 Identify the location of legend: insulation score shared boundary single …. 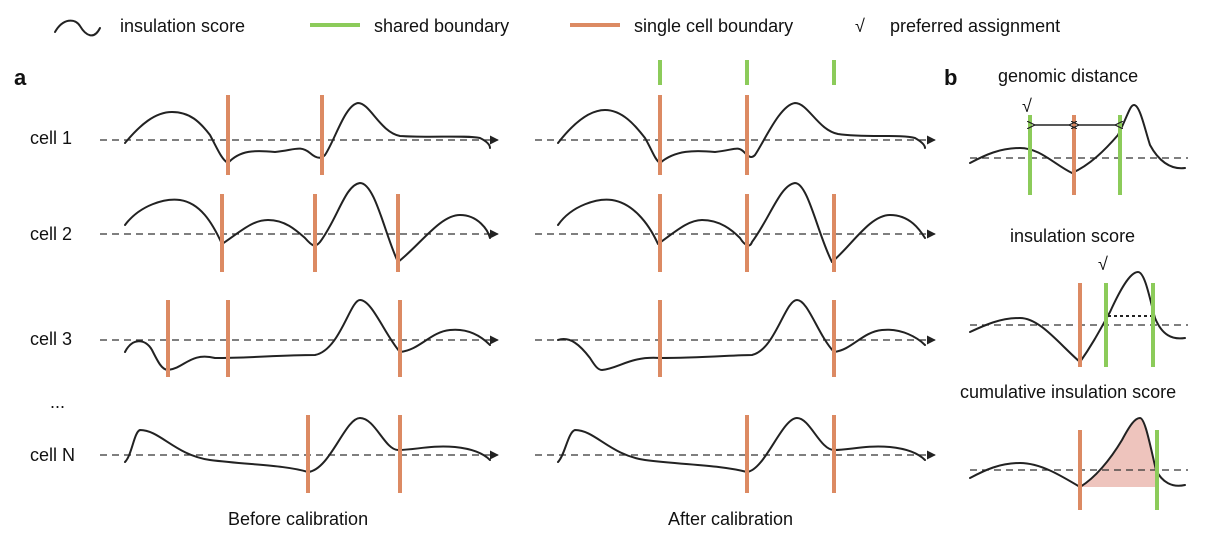
(557, 26).